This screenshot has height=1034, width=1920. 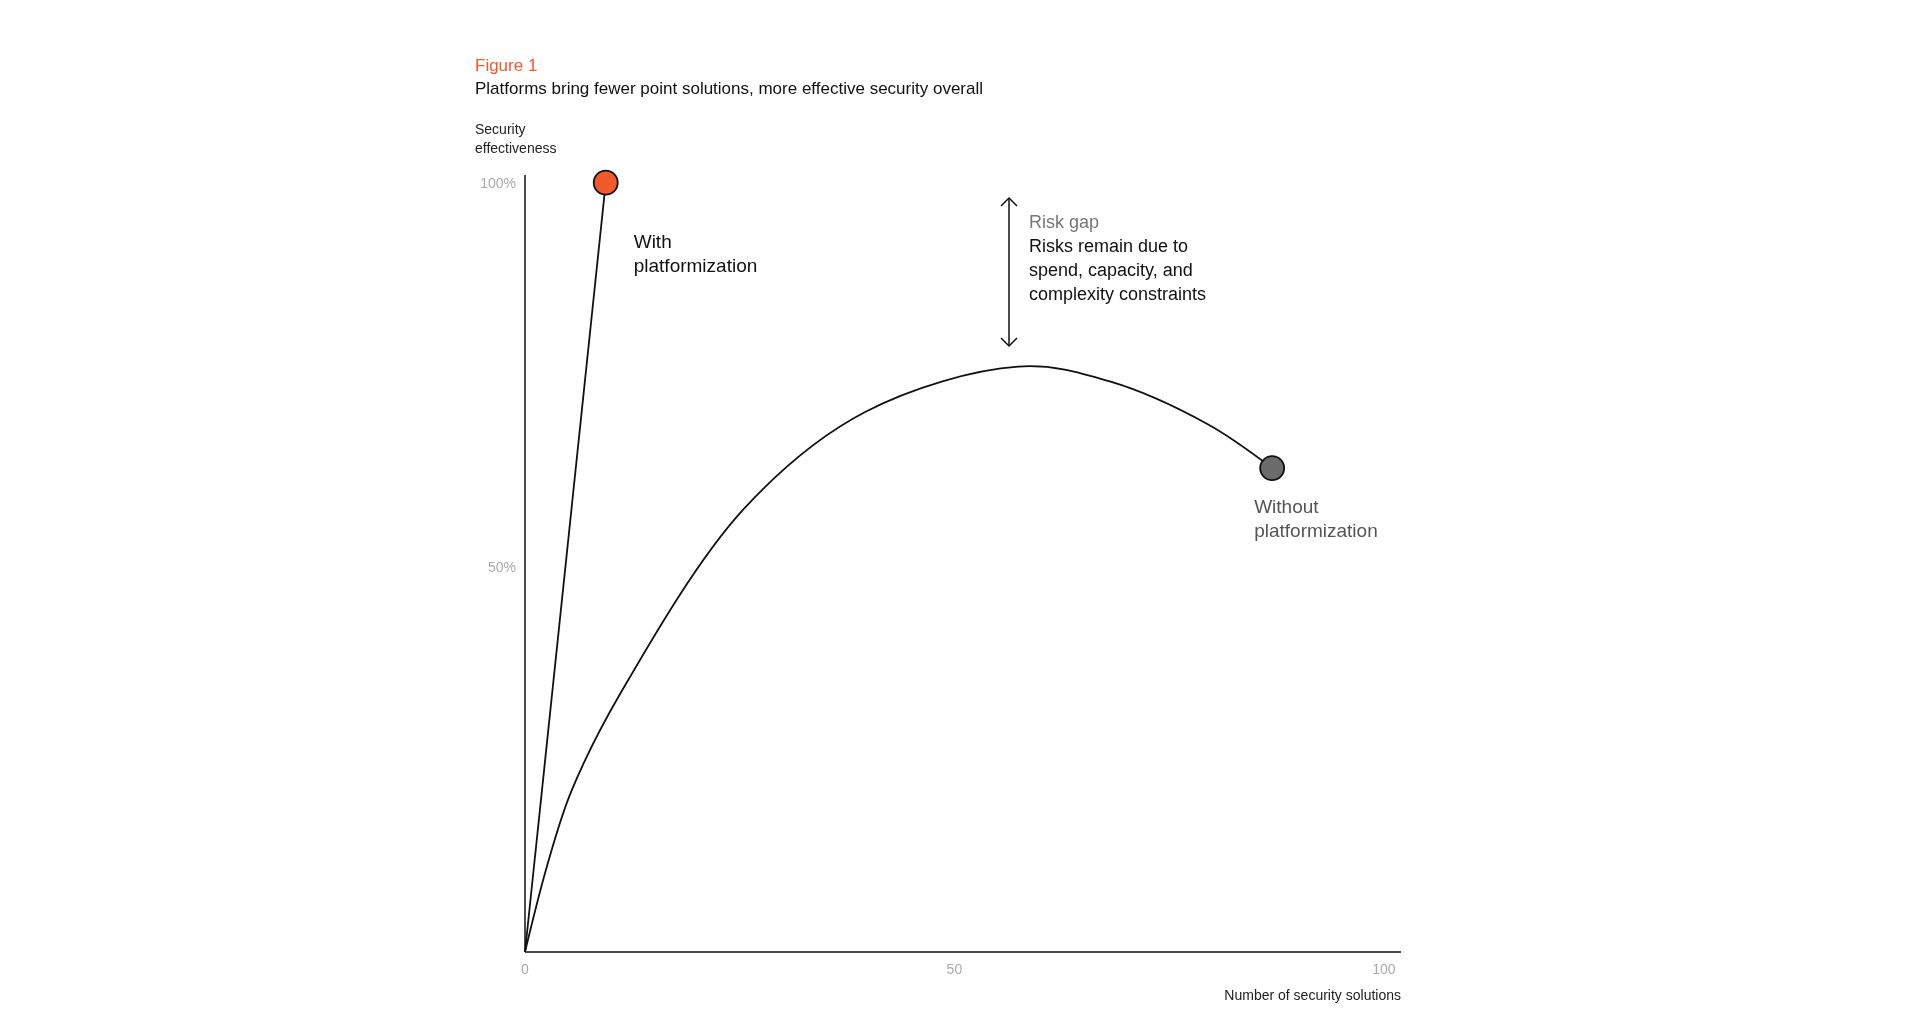 What do you see at coordinates (525, 969) in the screenshot?
I see `x-tick-label: 0` at bounding box center [525, 969].